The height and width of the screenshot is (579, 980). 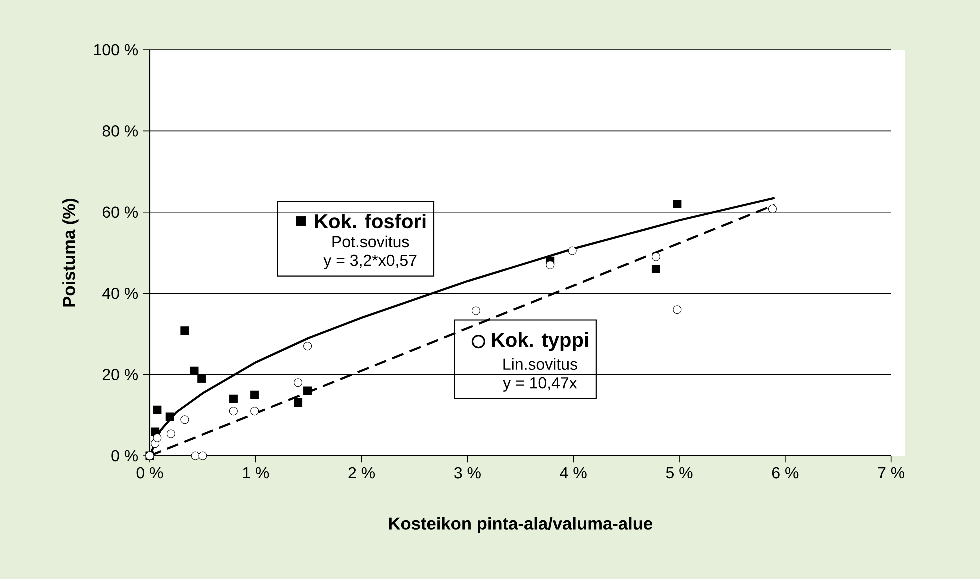 What do you see at coordinates (120, 374) in the screenshot?
I see `y-tick-label: 20 %` at bounding box center [120, 374].